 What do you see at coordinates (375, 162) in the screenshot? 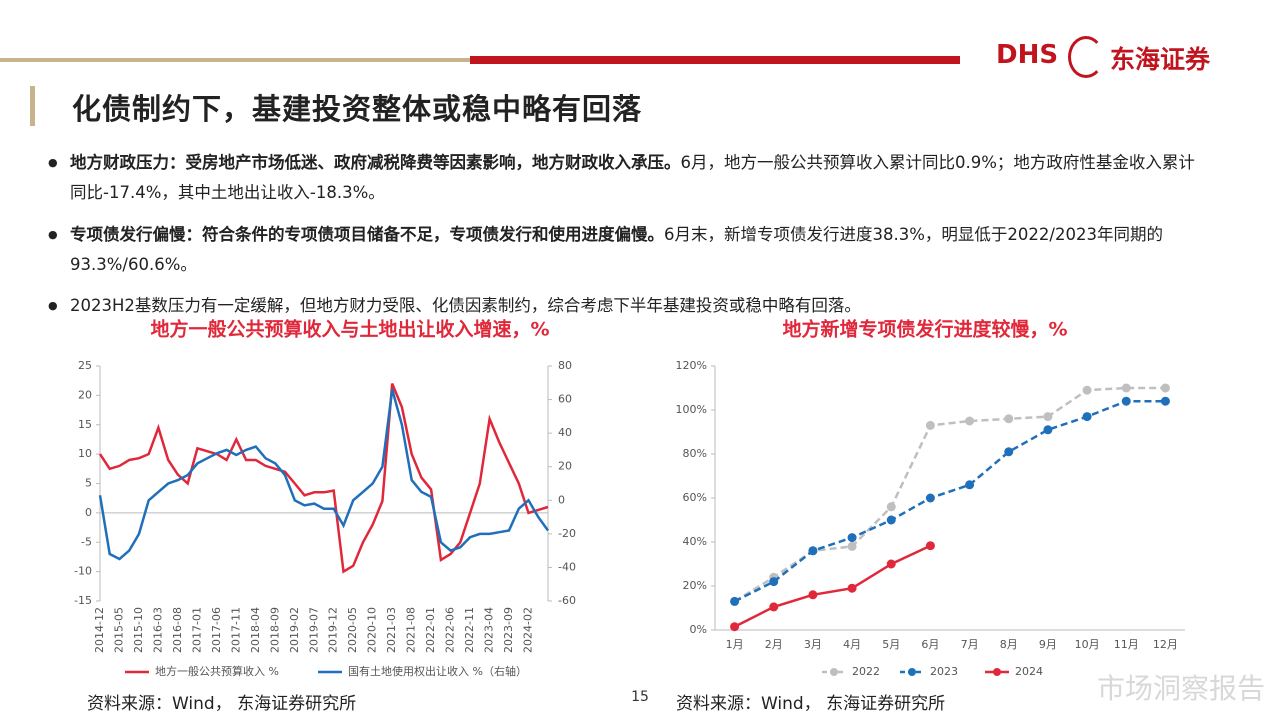
I see `bullet-bold: 地方财政压力：受房地产市场低迷、政府减税降费等因素影响，地方财政收入承压。` at bounding box center [375, 162].